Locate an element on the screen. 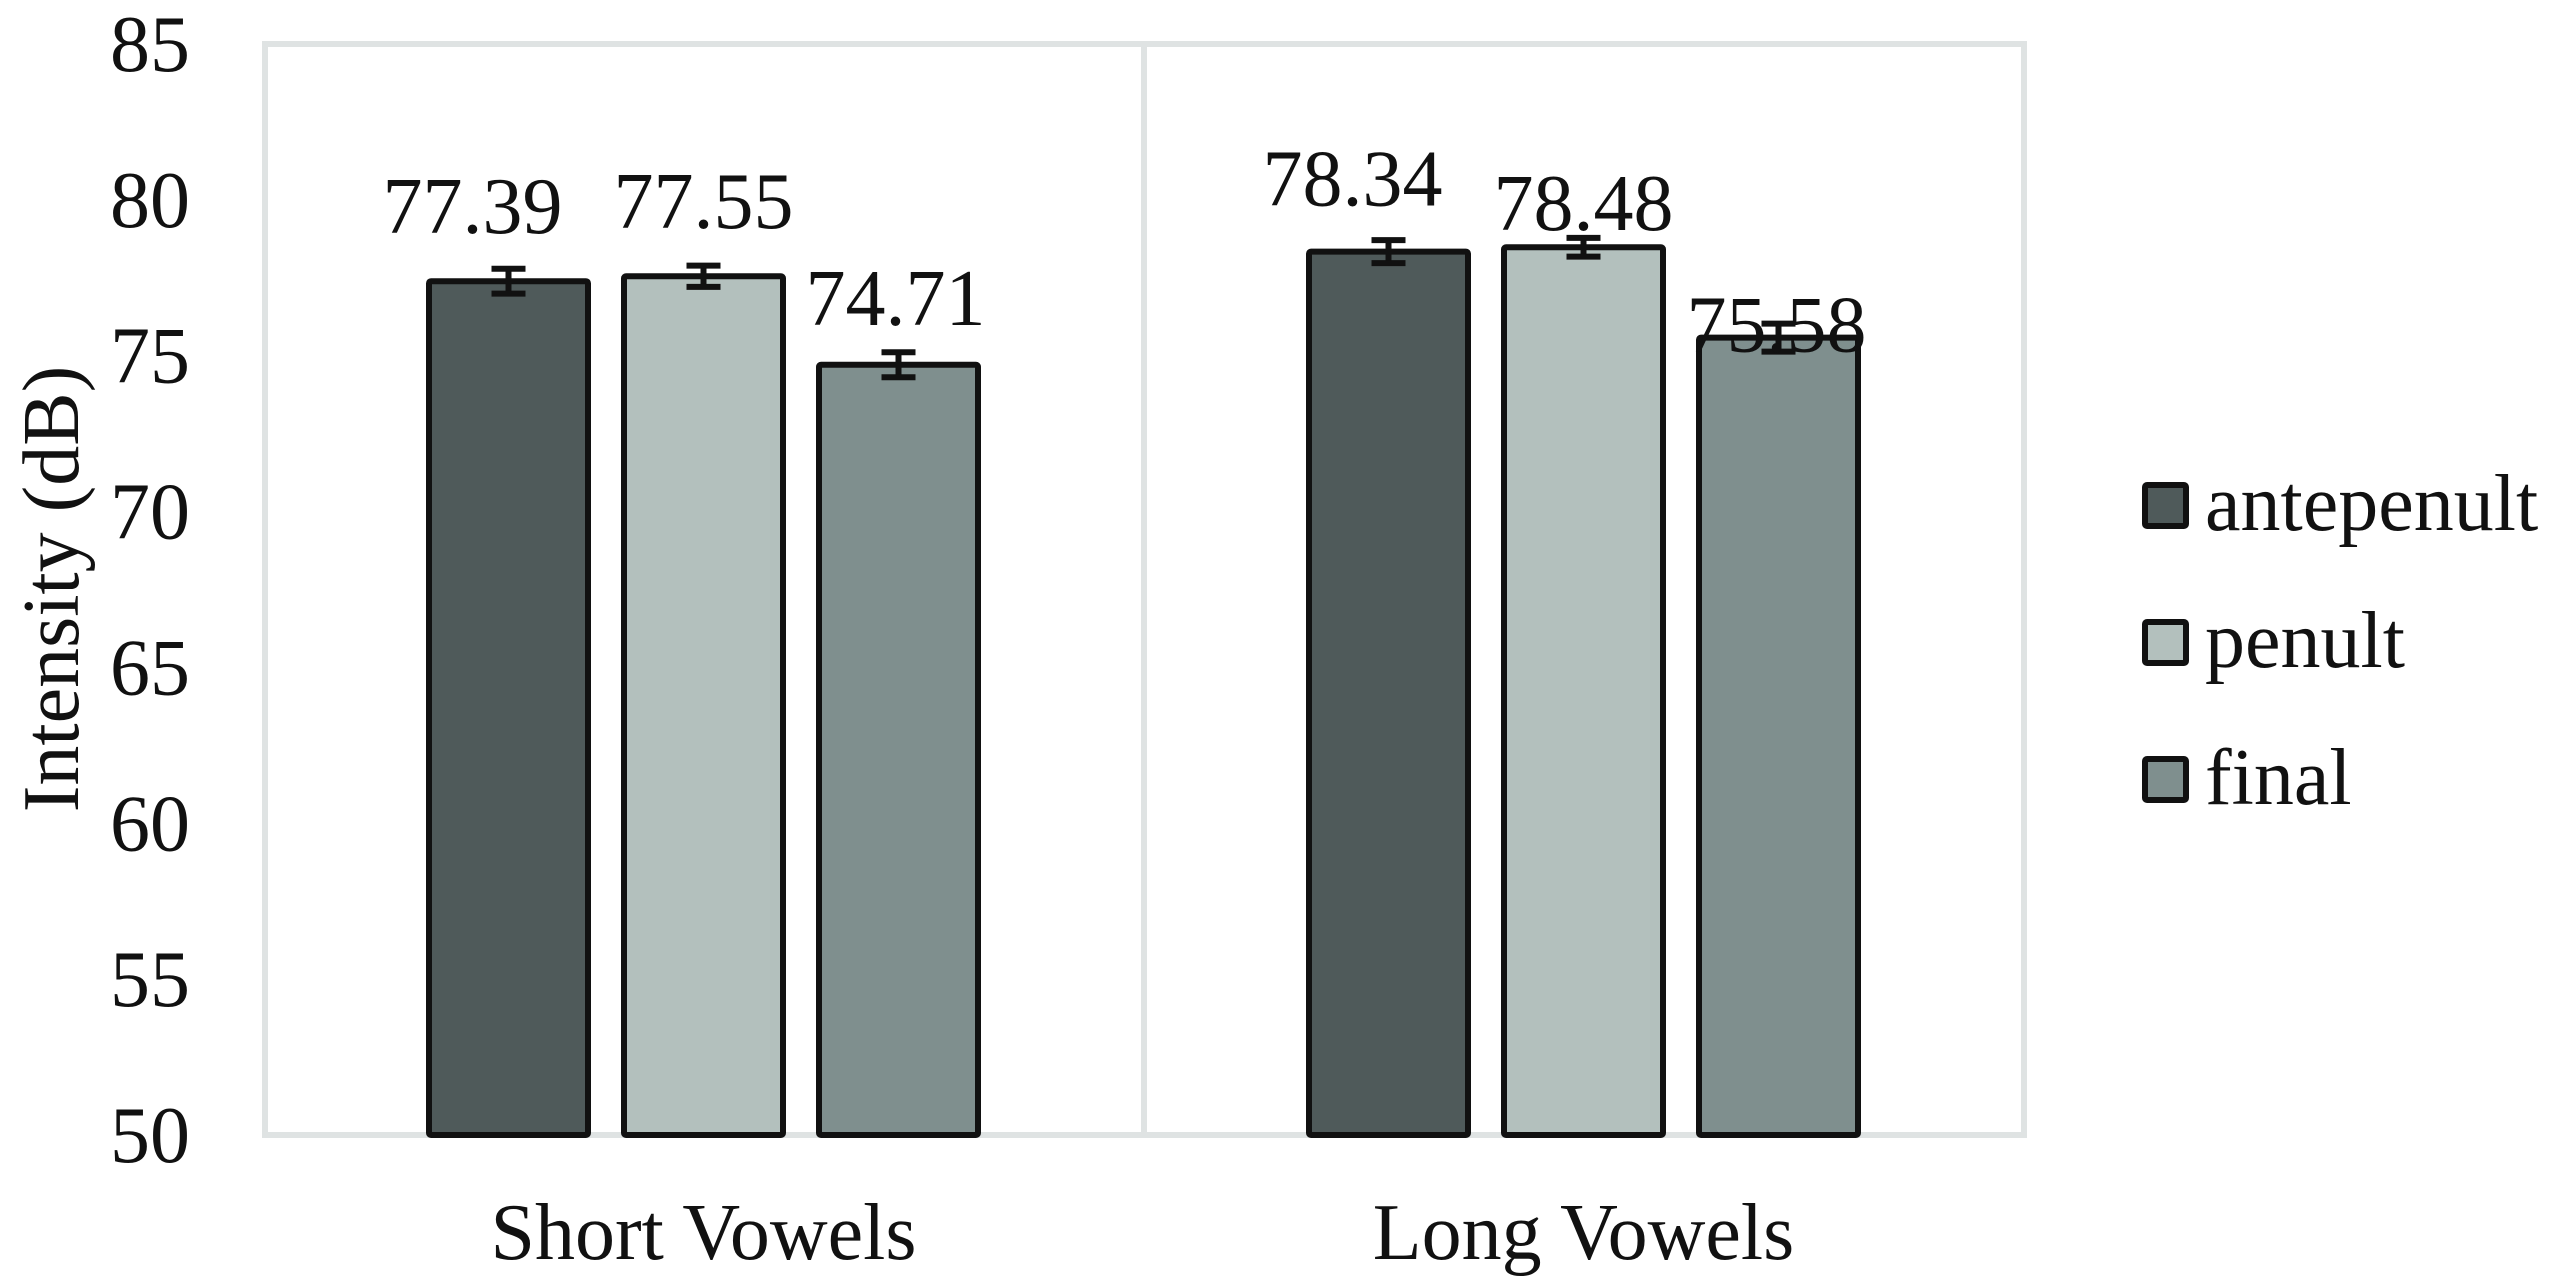  y-axis-ticks: 50 55 60 65 70 75 80 85 is located at coordinates (150, 590).